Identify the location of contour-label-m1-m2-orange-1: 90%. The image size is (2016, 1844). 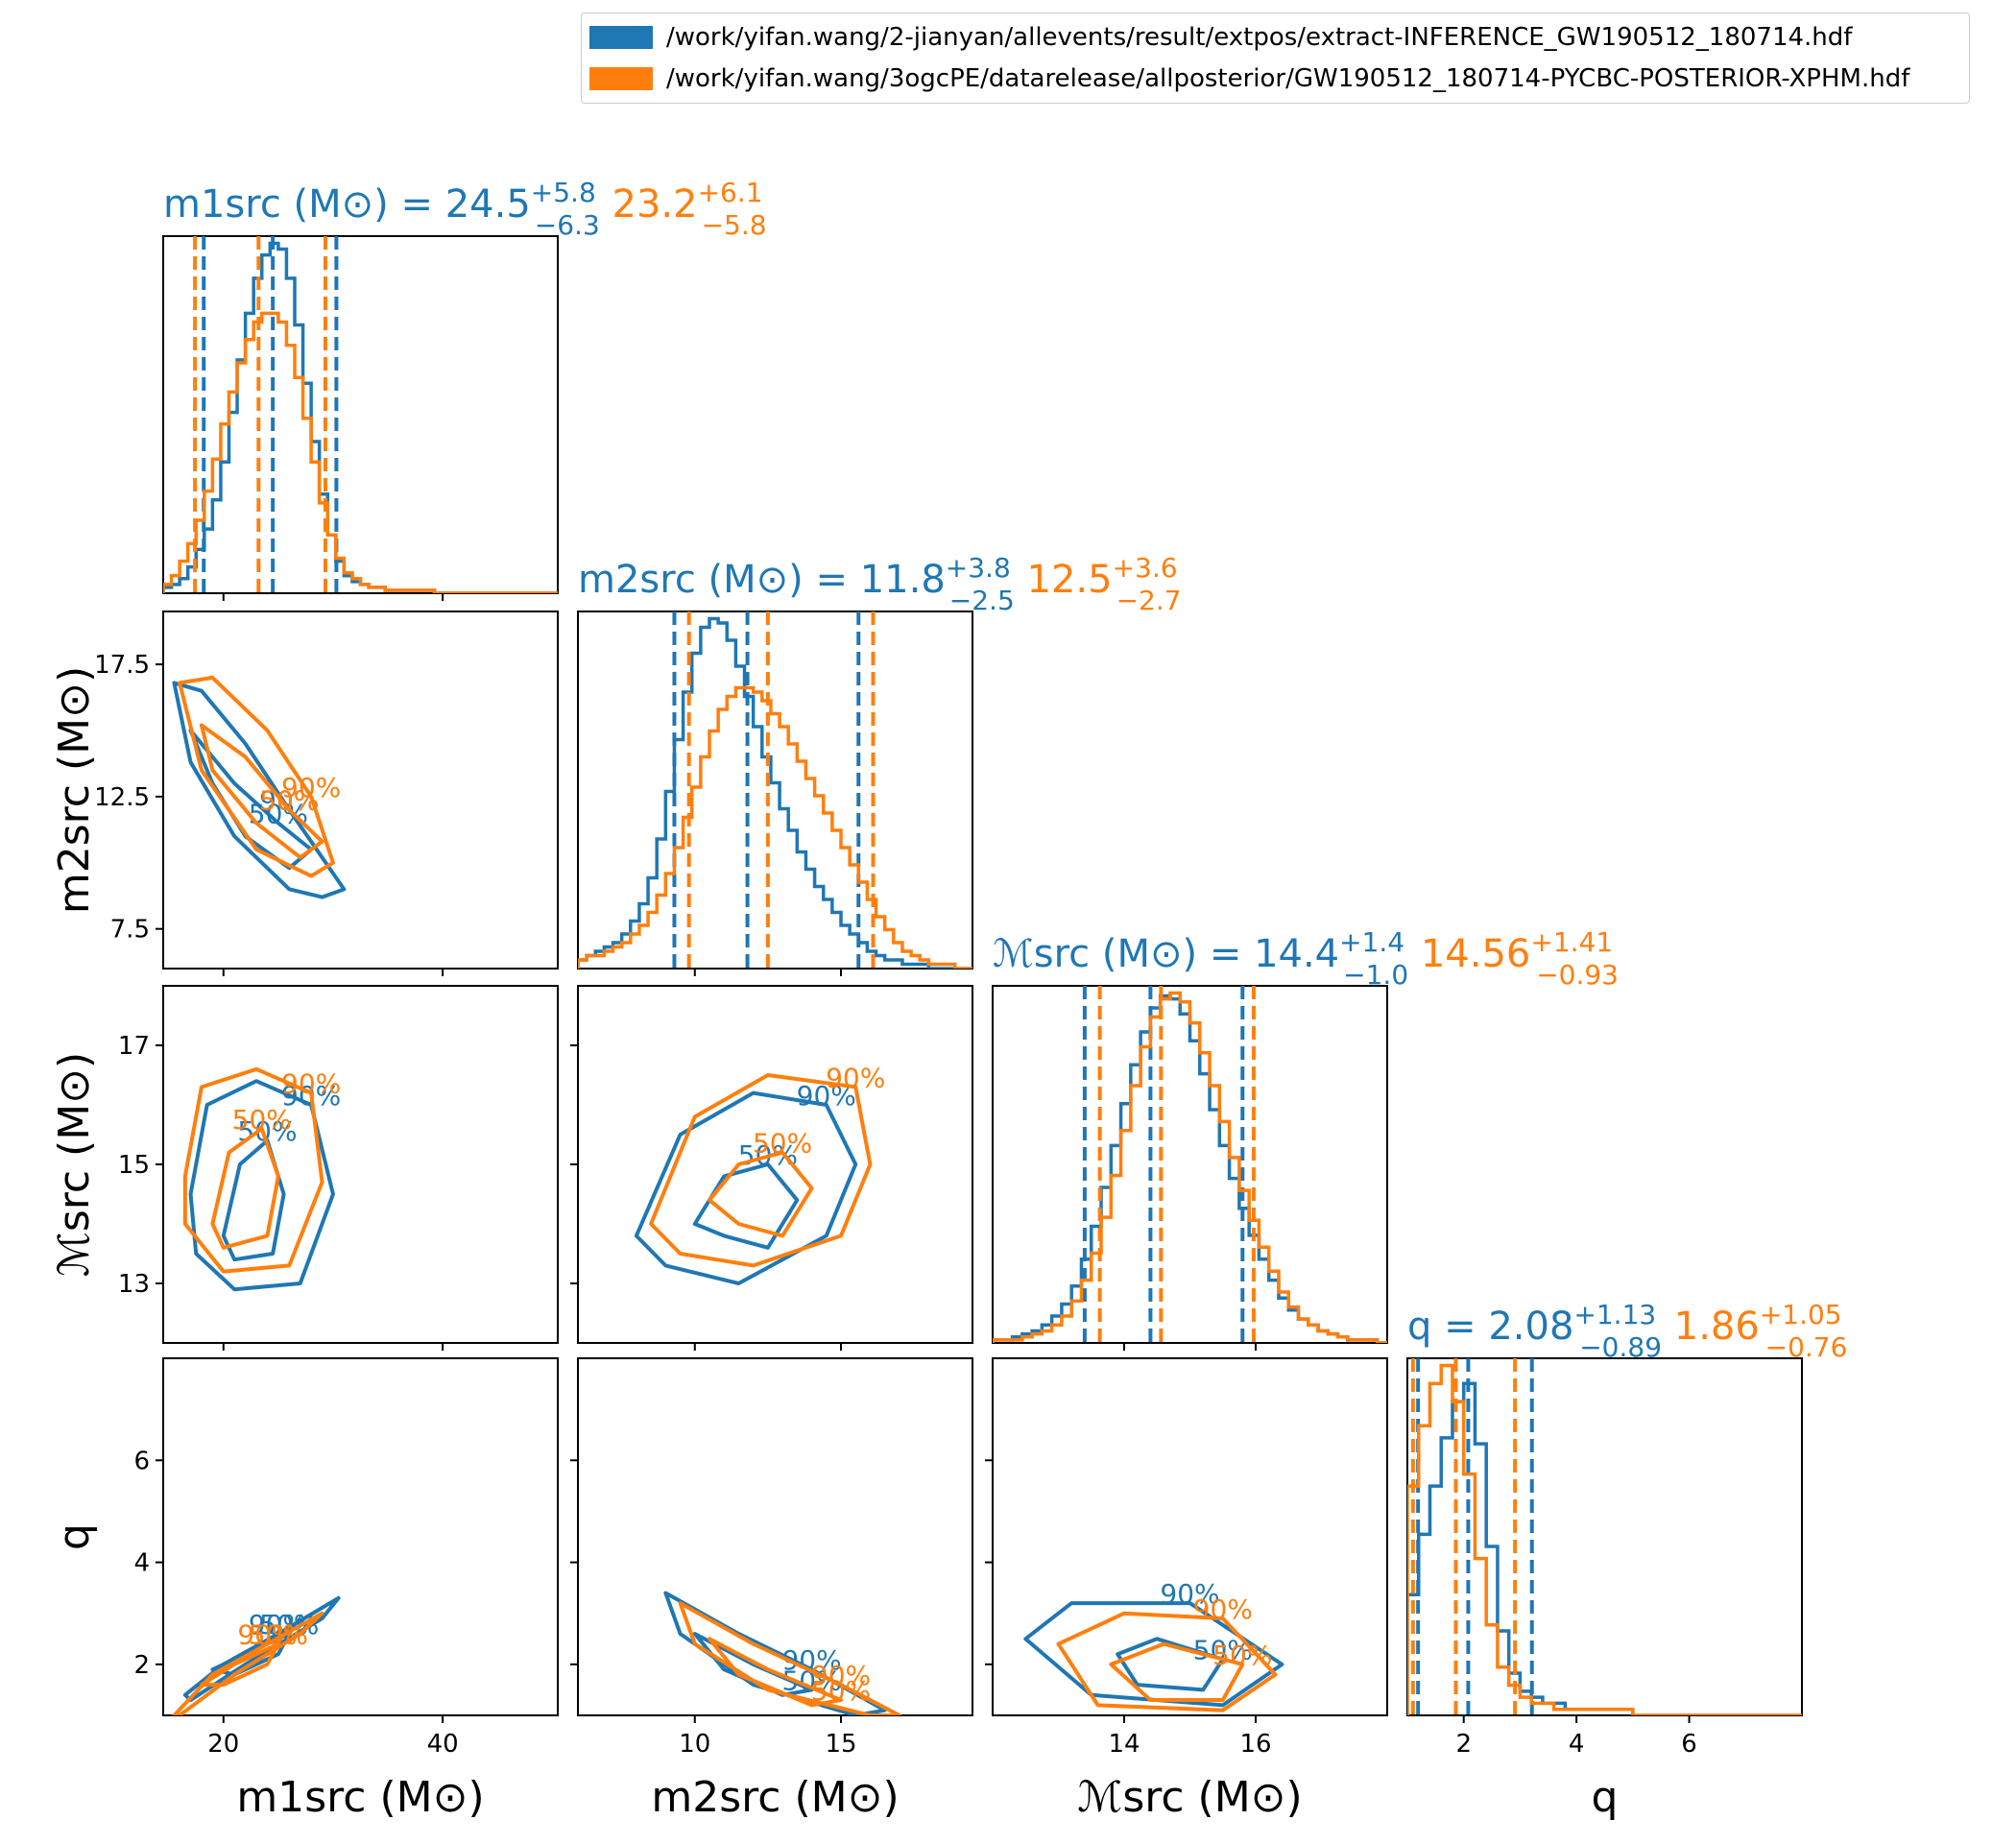
(311, 787).